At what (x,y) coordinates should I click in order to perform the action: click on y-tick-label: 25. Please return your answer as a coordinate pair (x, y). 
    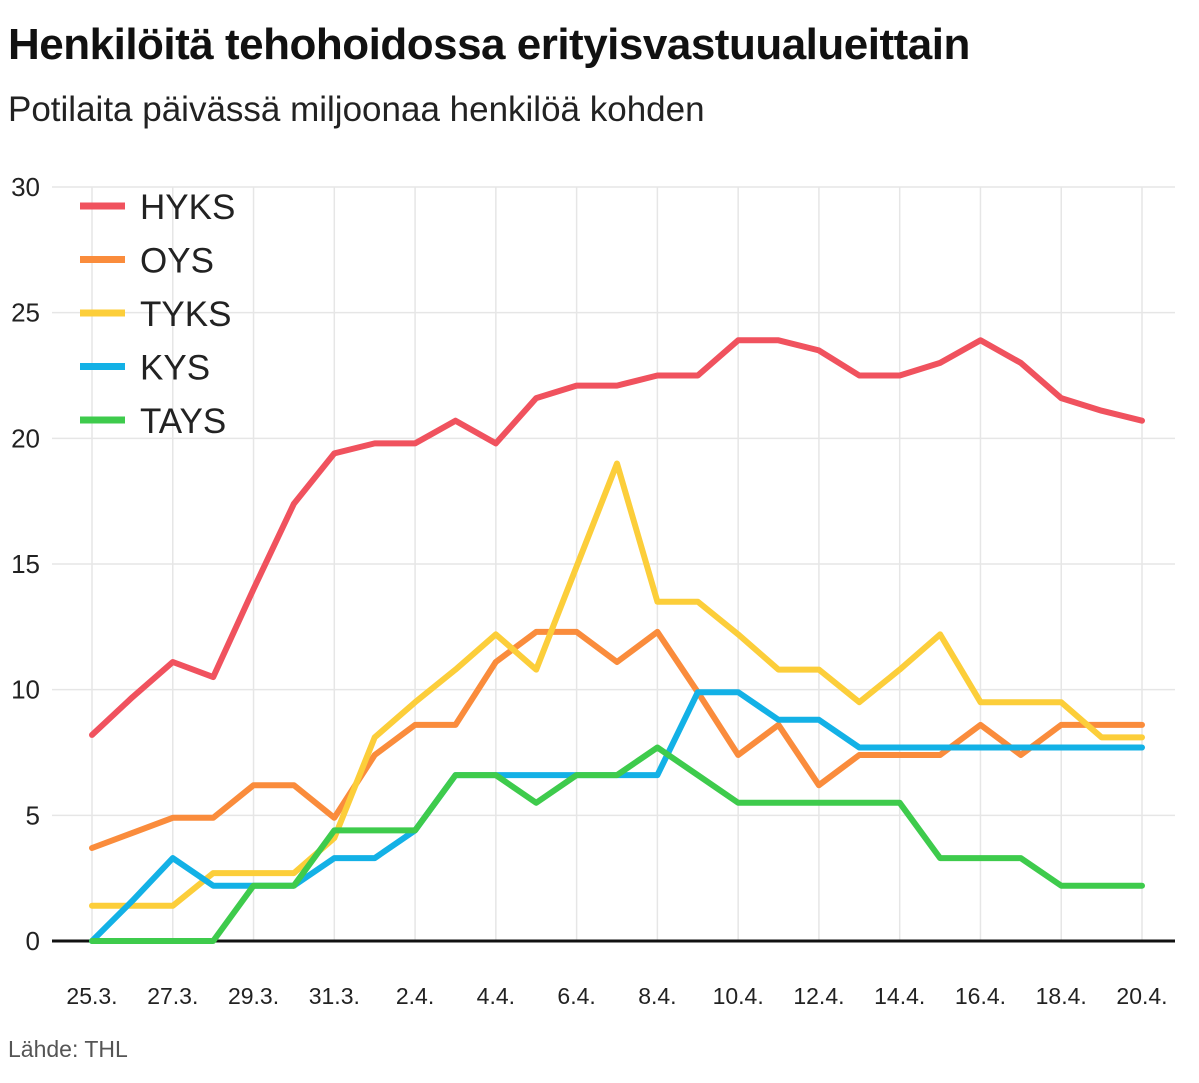
    Looking at the image, I should click on (25, 313).